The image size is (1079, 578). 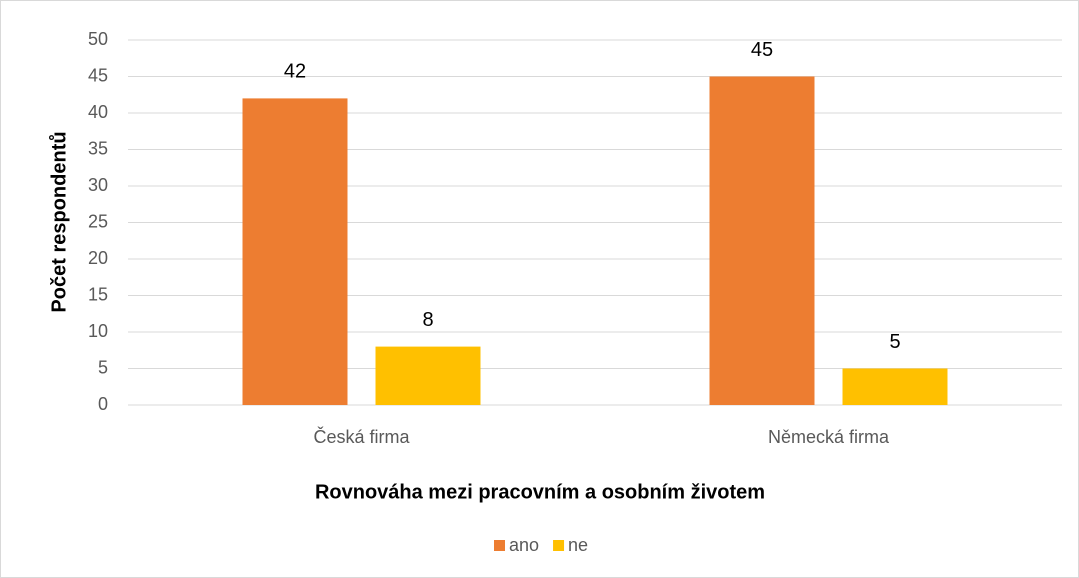 I want to click on y-tick-label: 20, so click(x=98, y=258).